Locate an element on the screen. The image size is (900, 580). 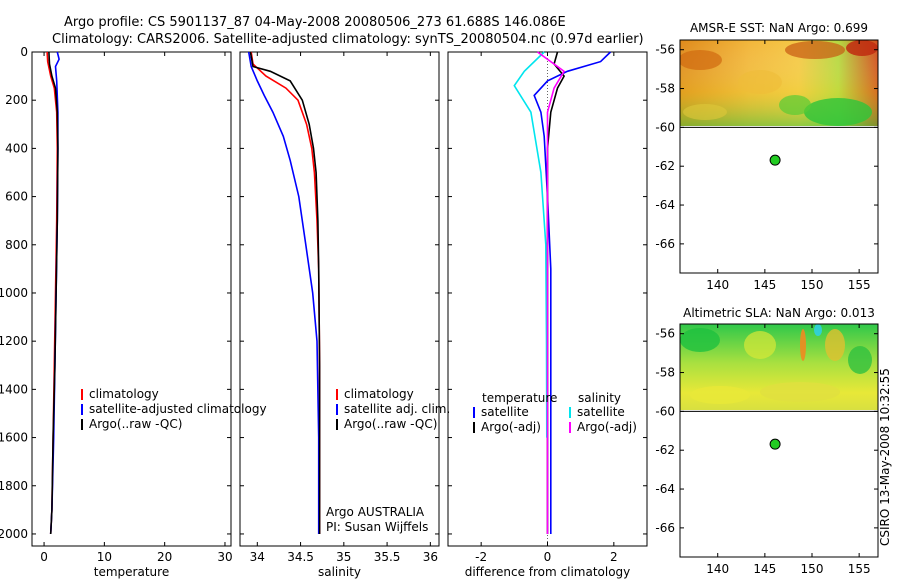
x-tick-label: 35 is located at coordinates (343, 557).